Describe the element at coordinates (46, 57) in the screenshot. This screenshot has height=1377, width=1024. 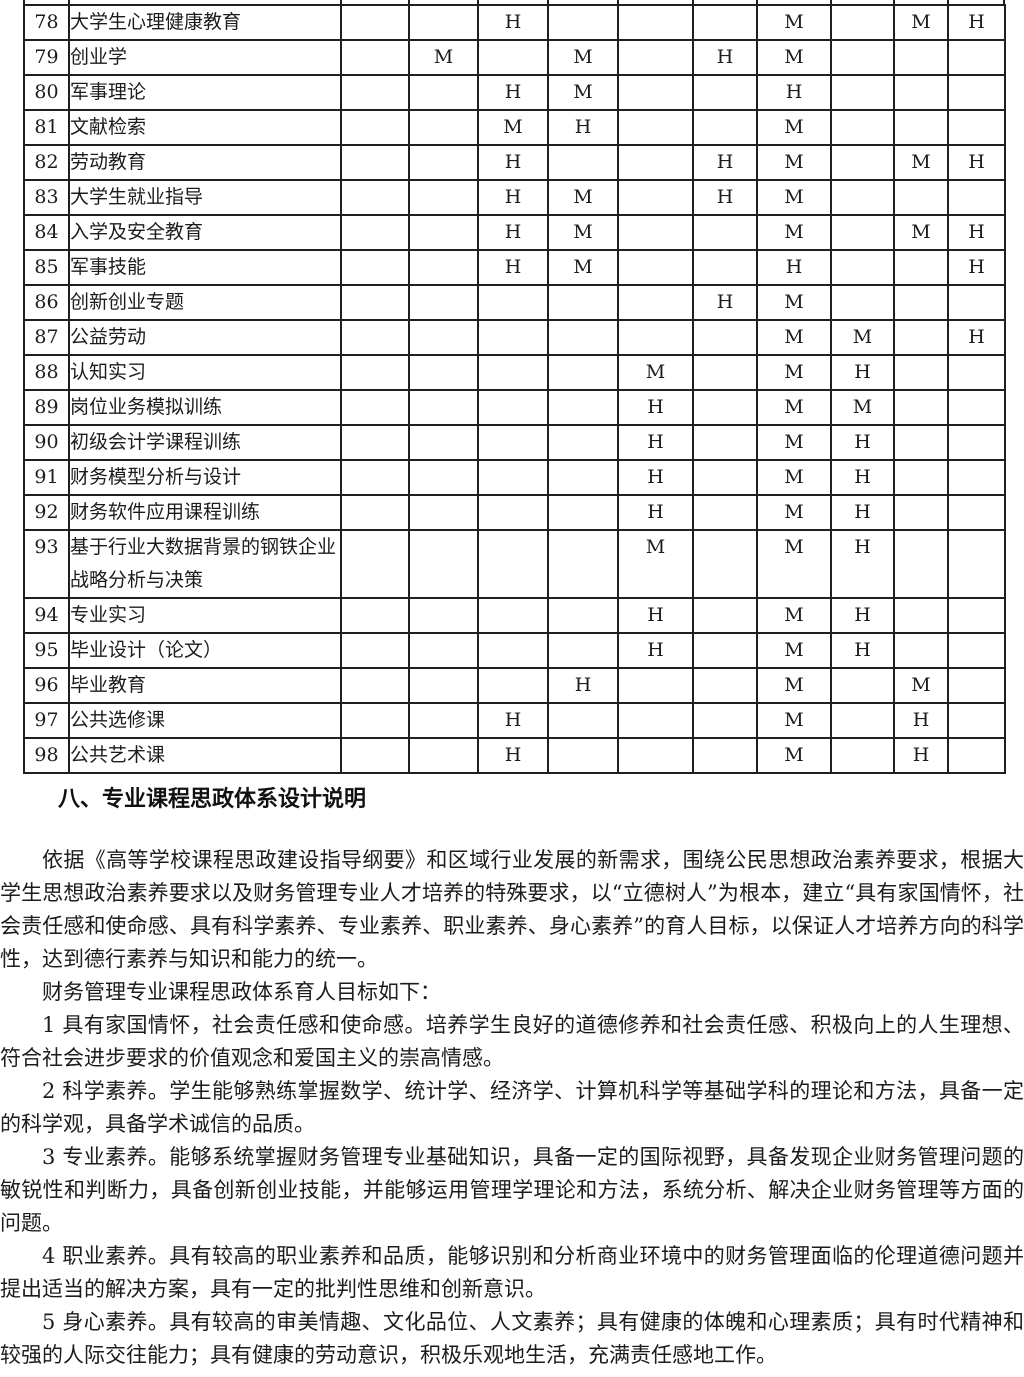
I see `course-number-cell: 79` at that location.